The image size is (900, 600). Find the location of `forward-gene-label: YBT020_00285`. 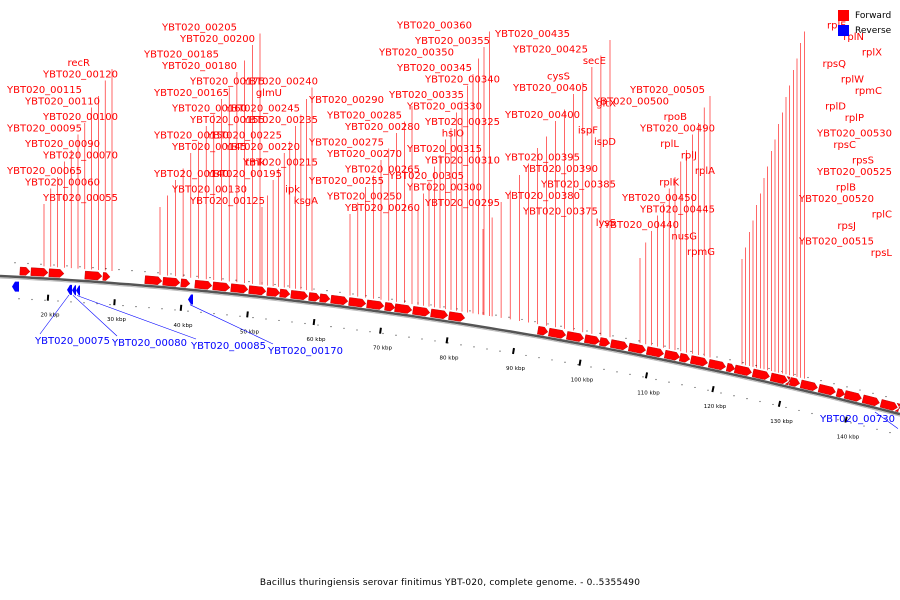

forward-gene-label: YBT020_00285 is located at coordinates (364, 116).